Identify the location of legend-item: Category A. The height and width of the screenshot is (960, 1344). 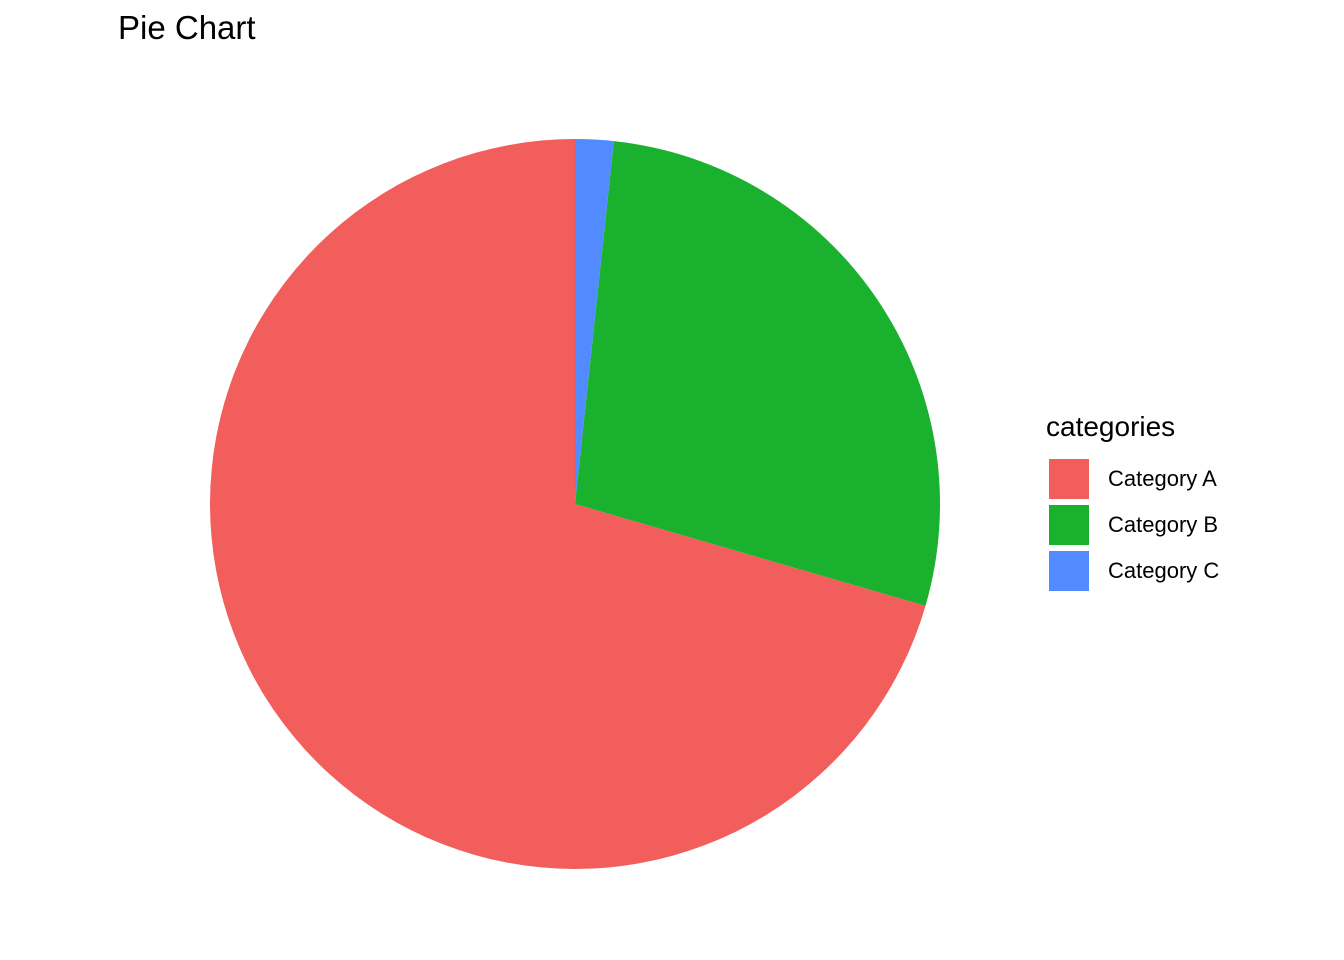
(1132, 479).